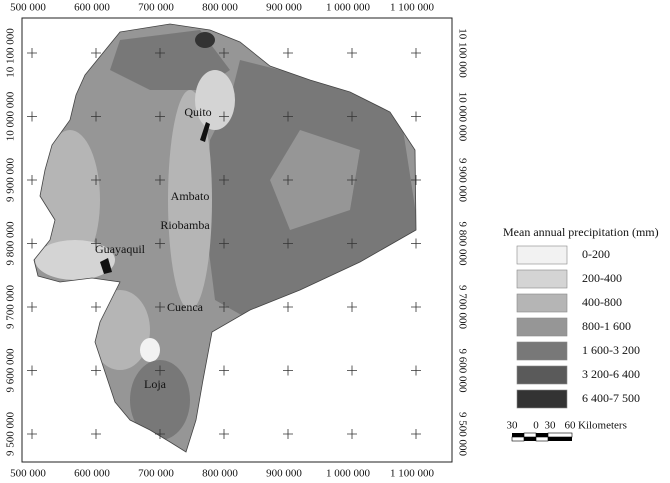  What do you see at coordinates (596, 254) in the screenshot?
I see `legend-label: 0-200` at bounding box center [596, 254].